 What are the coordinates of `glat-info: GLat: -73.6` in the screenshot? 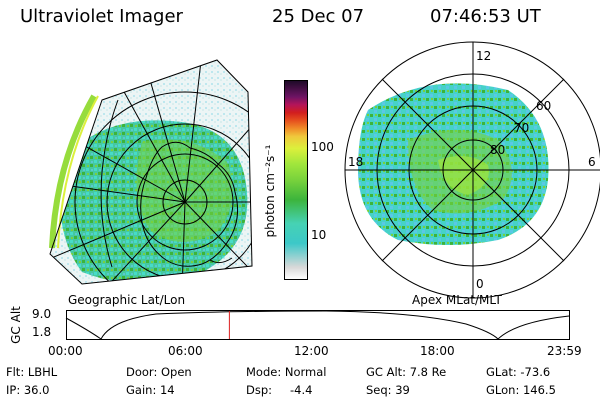 It's located at (518, 372).